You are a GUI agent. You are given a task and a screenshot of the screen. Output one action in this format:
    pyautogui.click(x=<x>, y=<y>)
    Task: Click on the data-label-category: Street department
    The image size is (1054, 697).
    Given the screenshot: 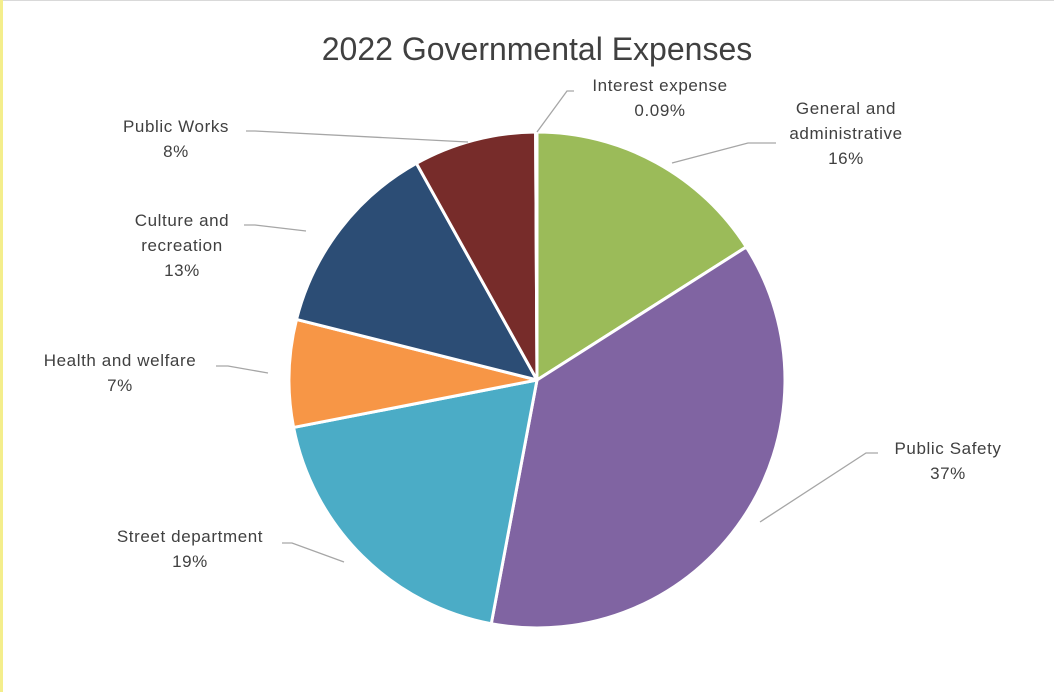 What is the action you would take?
    pyautogui.click(x=190, y=536)
    